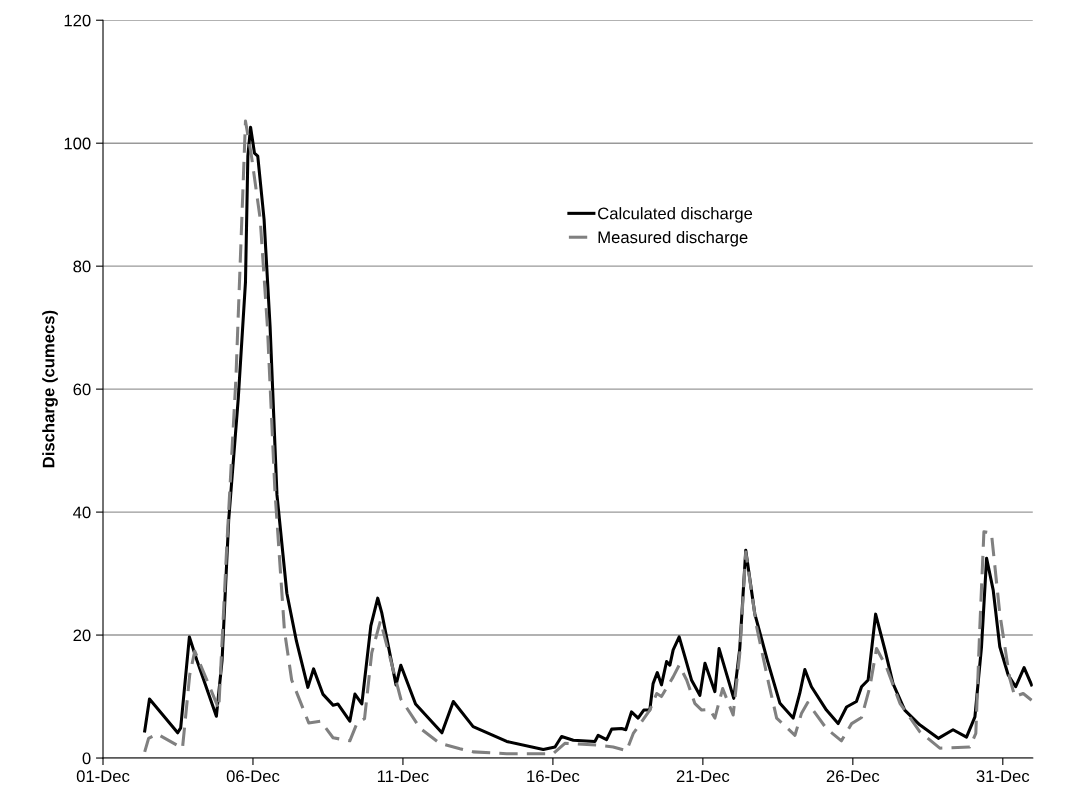 The width and height of the screenshot is (1090, 809). What do you see at coordinates (673, 238) in the screenshot?
I see `legend-label: Measured discharge` at bounding box center [673, 238].